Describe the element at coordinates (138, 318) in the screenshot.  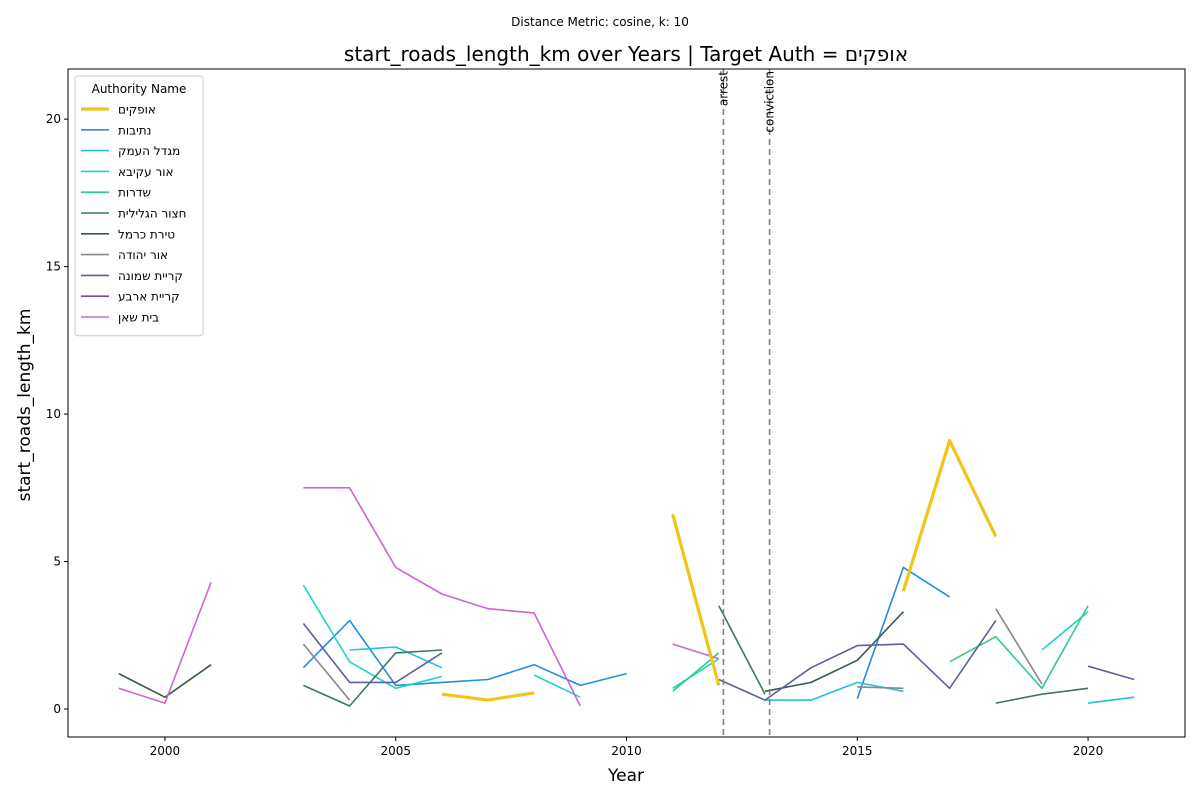
I see `legend-entry: בית שאן` at that location.